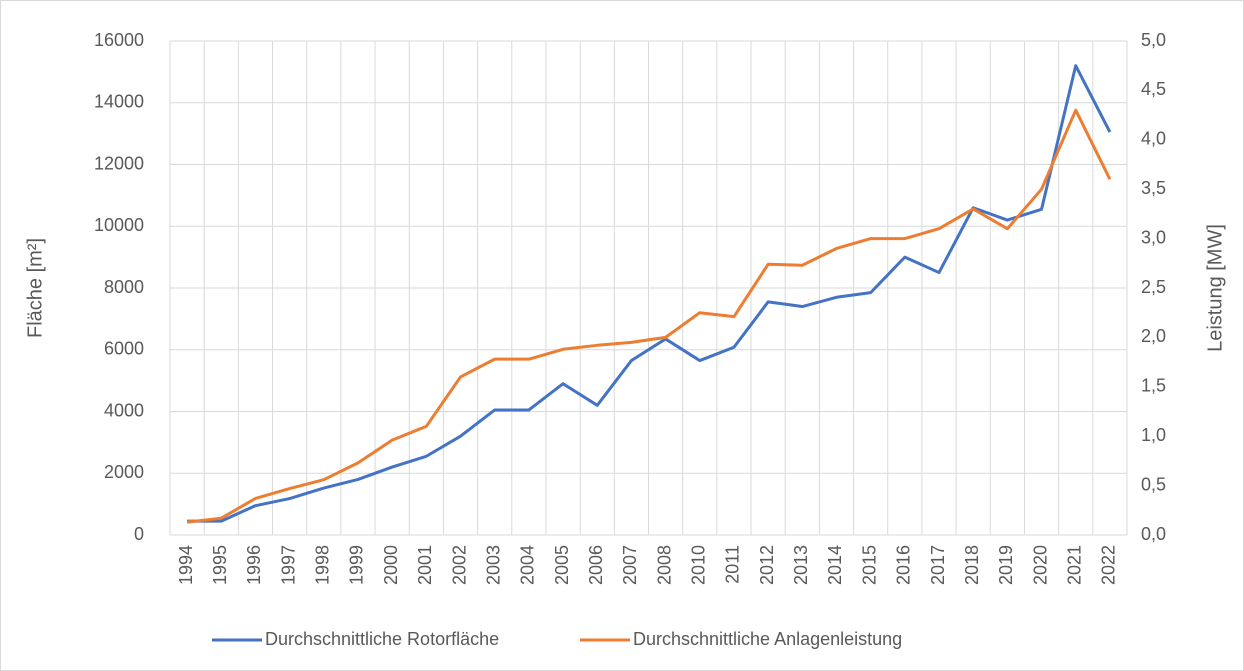 This screenshot has height=671, width=1244. Describe the element at coordinates (972, 565) in the screenshot. I see `x-tick-label: 2018` at that location.